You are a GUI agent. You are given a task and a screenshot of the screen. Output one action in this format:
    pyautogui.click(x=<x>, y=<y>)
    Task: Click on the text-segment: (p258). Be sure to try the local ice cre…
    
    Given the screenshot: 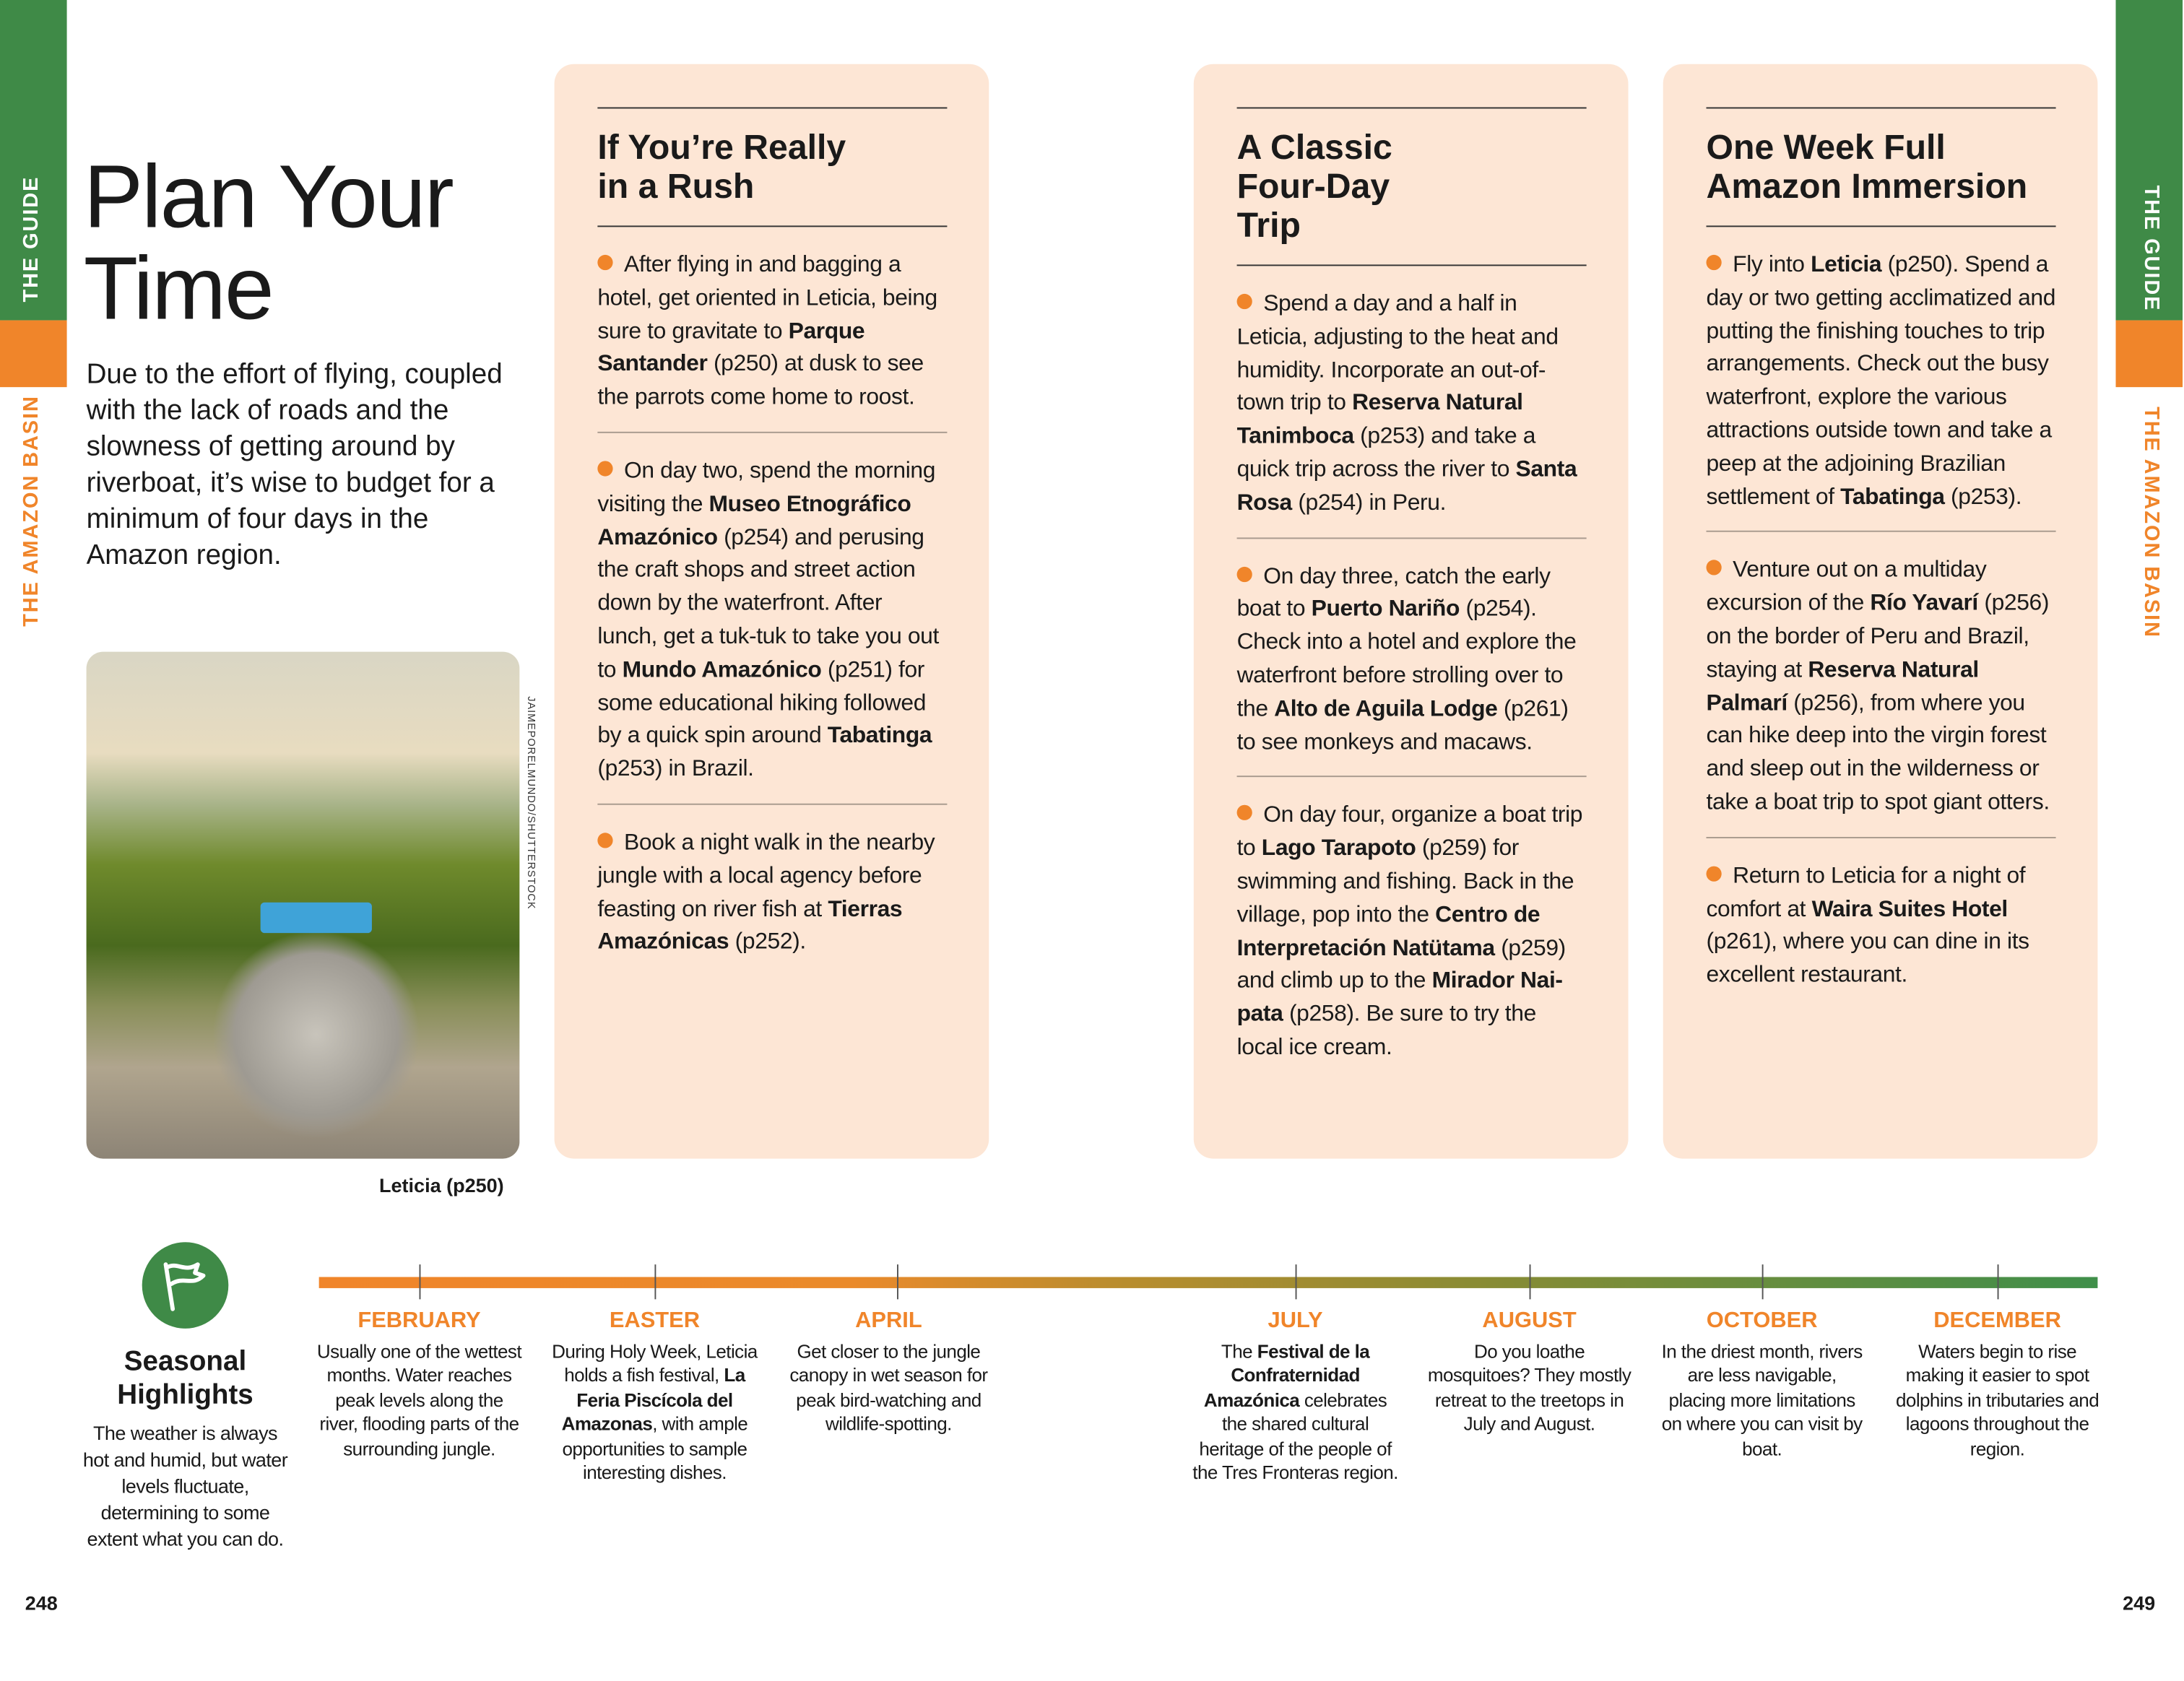 What is the action you would take?
    pyautogui.click(x=1386, y=1030)
    